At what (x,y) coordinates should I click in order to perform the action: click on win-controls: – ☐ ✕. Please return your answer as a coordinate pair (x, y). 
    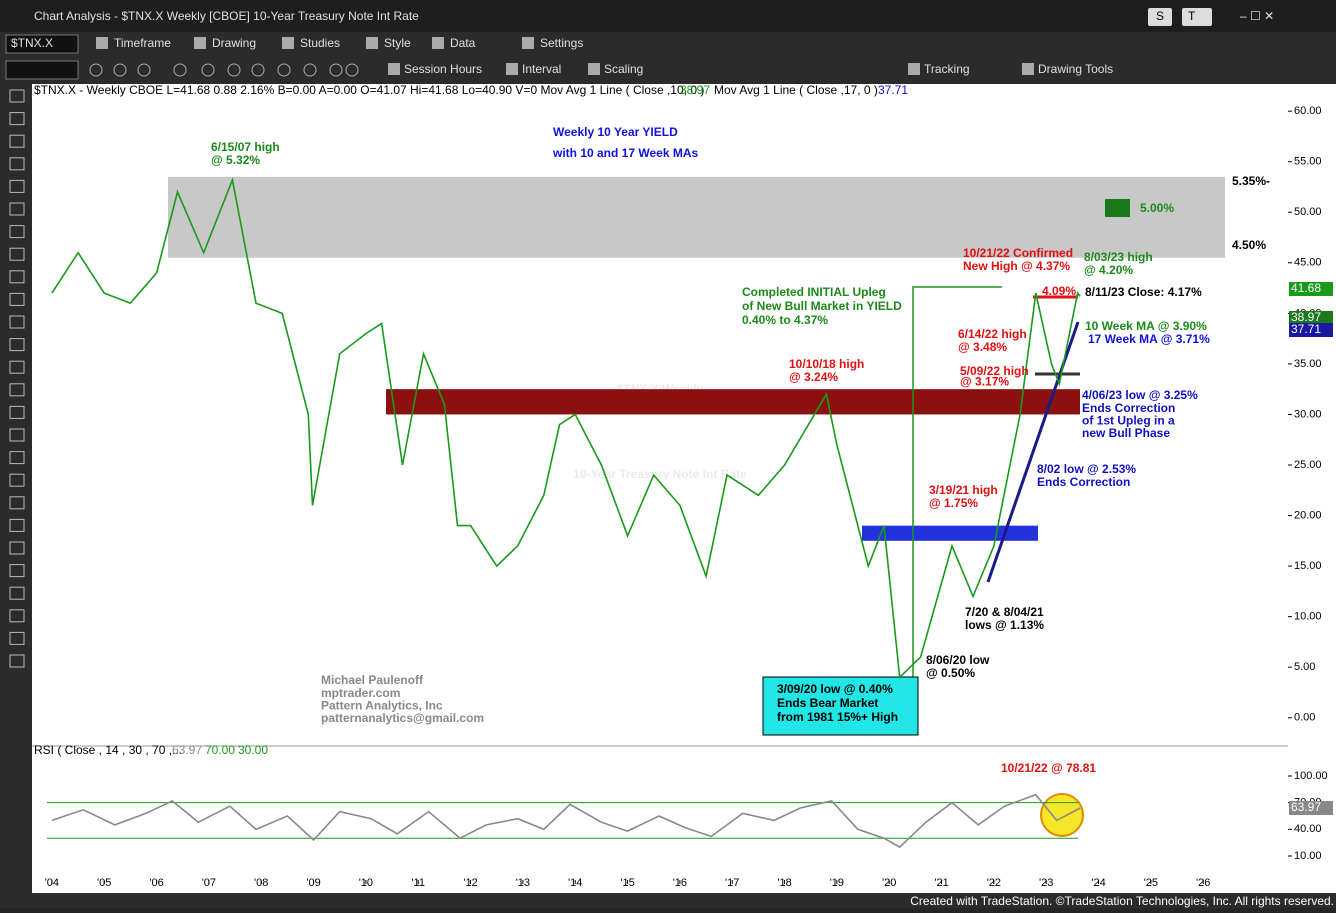
    Looking at the image, I should click on (1257, 16).